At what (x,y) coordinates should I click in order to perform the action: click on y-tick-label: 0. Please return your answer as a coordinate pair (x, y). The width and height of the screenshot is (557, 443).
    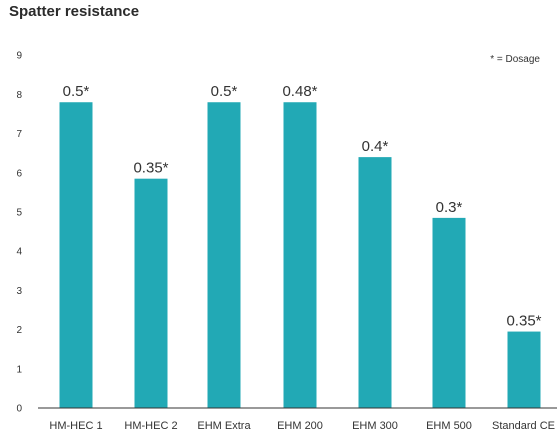
    Looking at the image, I should click on (19, 409).